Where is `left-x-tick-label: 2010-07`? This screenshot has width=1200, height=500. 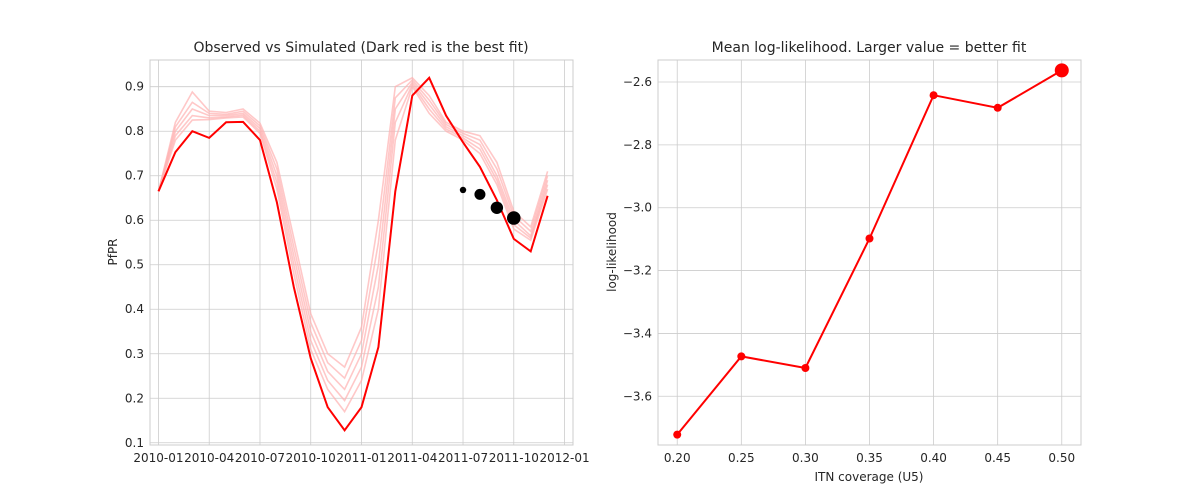
left-x-tick-label: 2010-07 is located at coordinates (260, 458).